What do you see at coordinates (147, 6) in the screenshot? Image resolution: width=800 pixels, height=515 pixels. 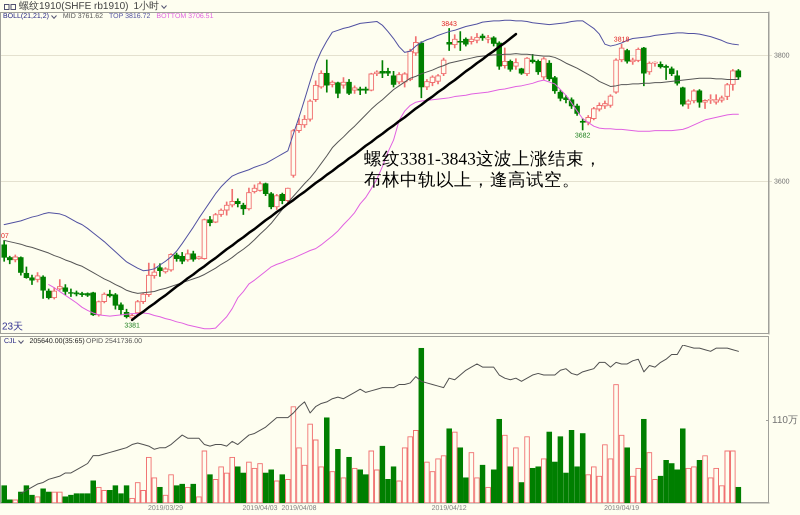 I see `chart-subtitle: 1小时` at bounding box center [147, 6].